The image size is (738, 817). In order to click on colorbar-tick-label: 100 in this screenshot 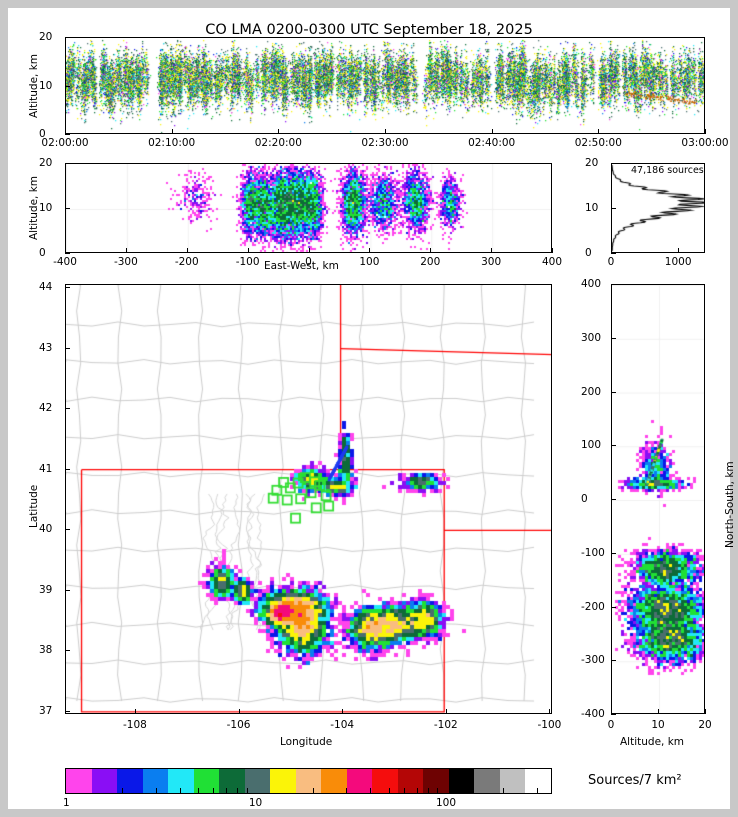, I will do `click(446, 803)`.